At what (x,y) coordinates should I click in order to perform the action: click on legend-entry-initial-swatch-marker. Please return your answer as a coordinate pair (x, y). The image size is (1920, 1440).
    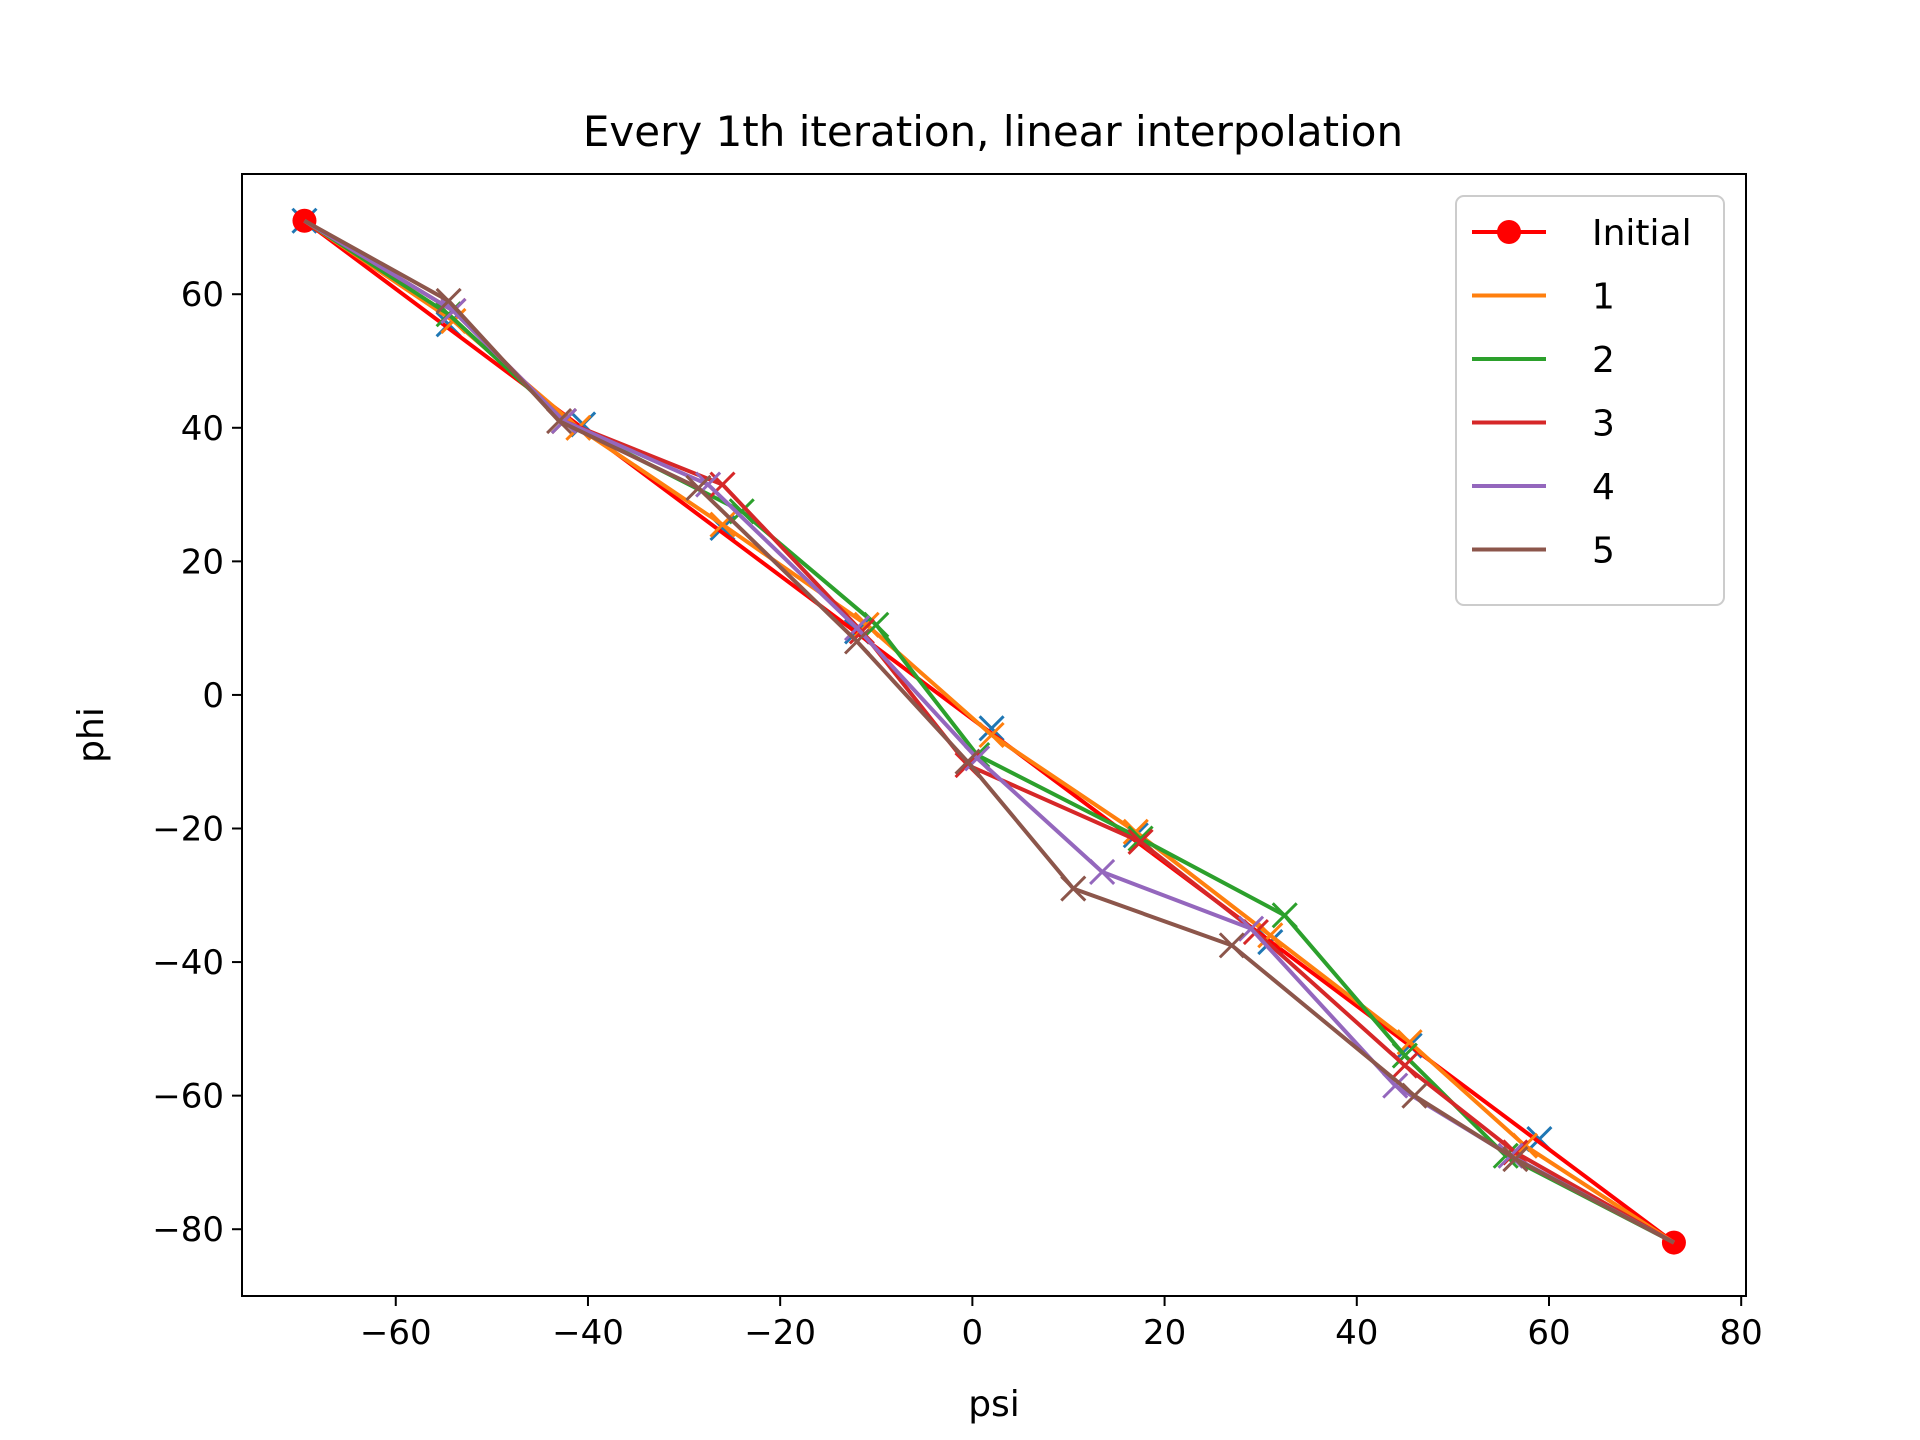
    Looking at the image, I should click on (1509, 232).